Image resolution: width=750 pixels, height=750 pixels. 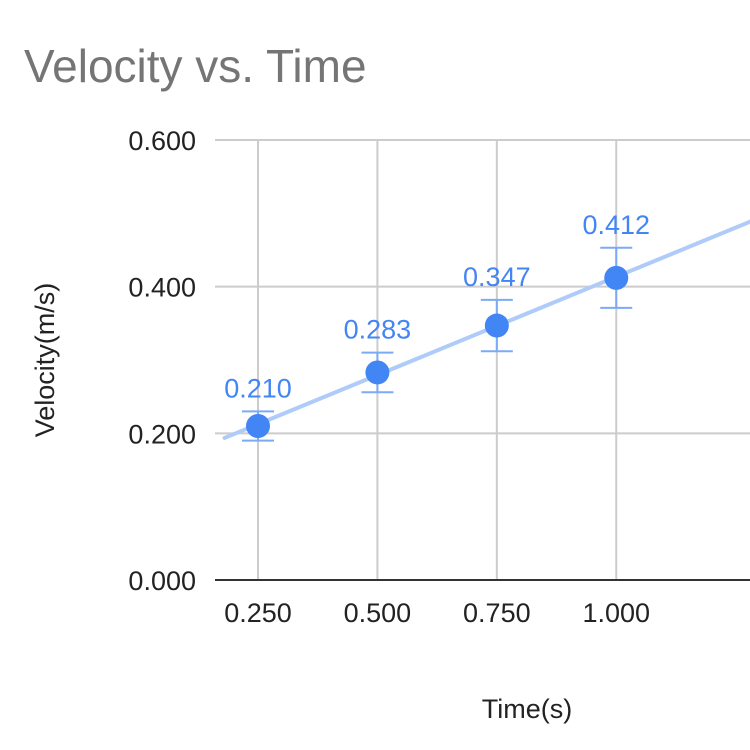 I want to click on error-bars, so click(x=437, y=344).